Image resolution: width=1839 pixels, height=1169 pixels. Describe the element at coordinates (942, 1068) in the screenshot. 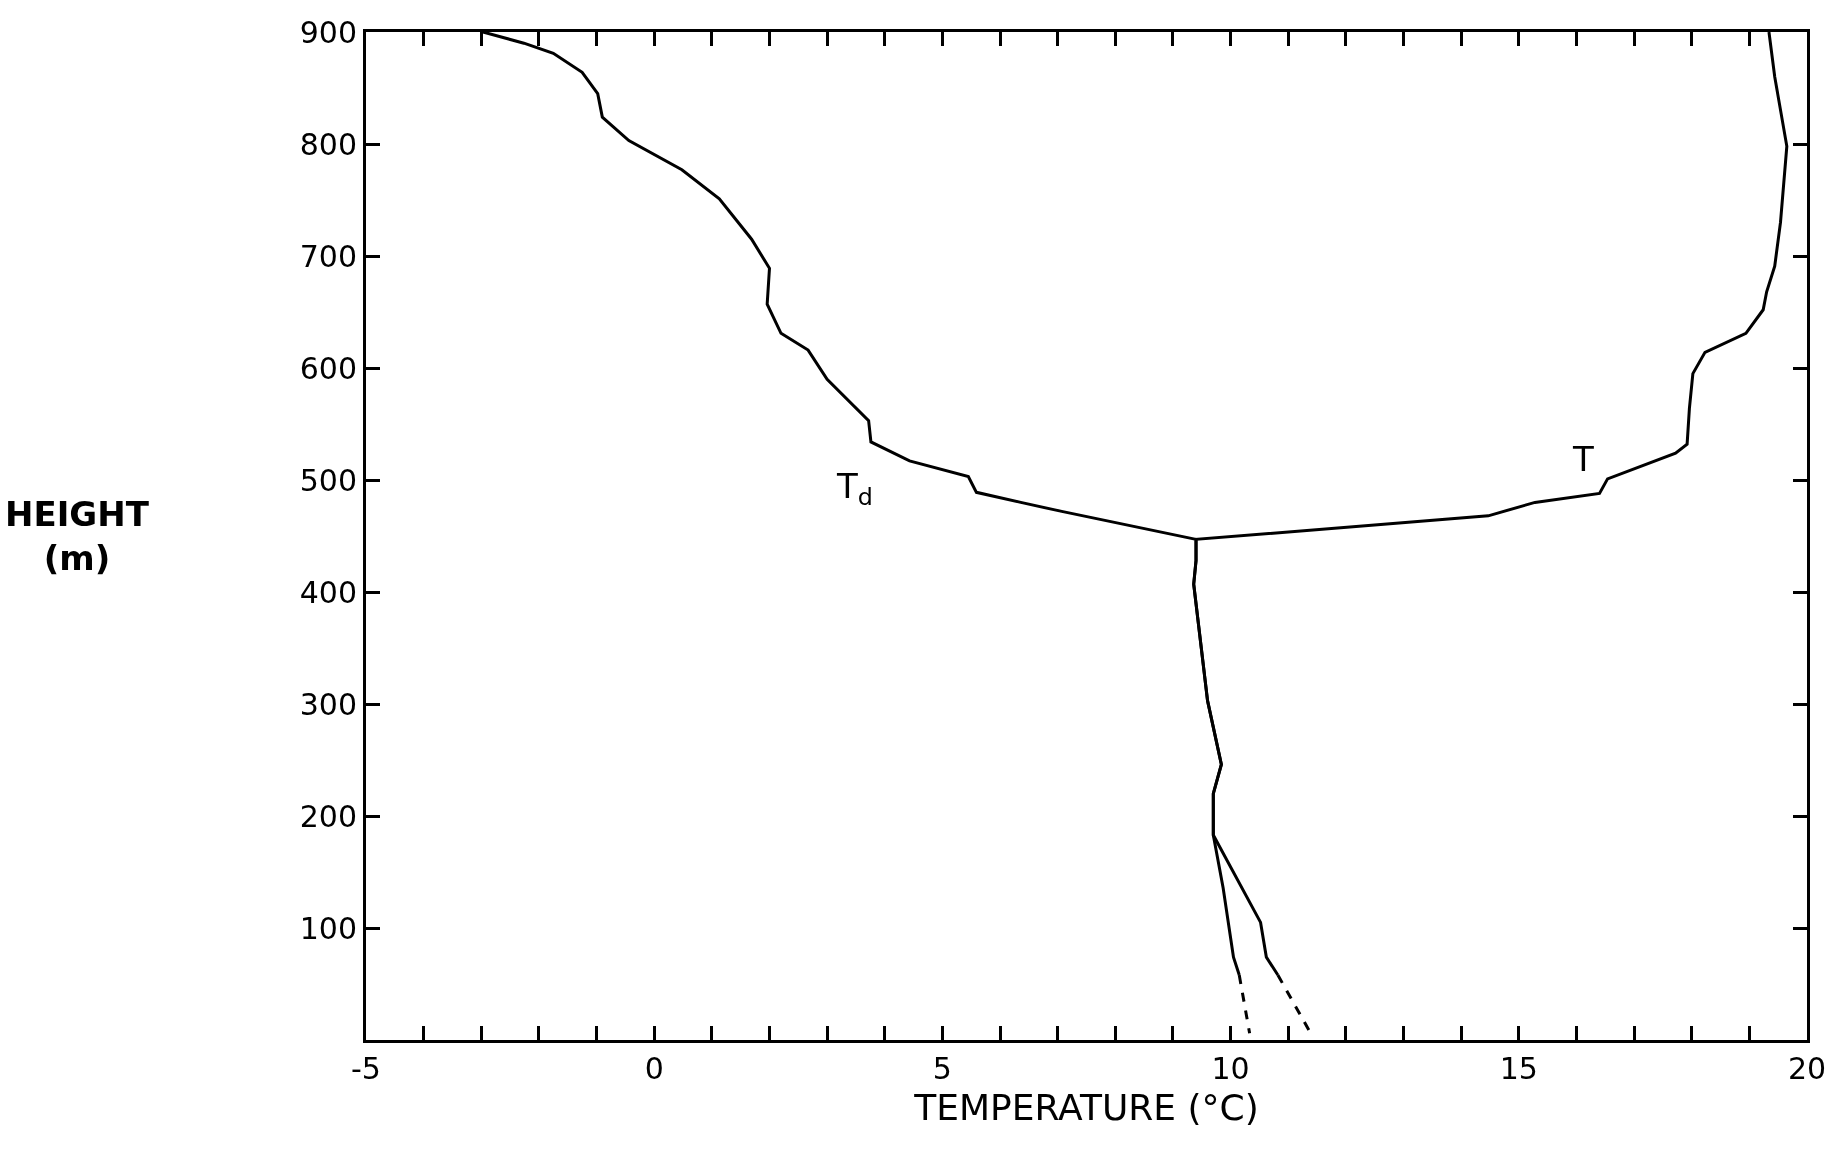

I see `x-tick-label: 5` at that location.